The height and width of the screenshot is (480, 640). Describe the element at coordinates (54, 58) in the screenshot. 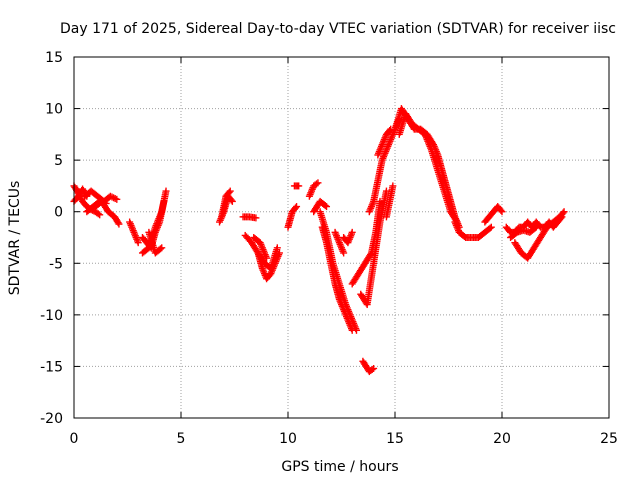

I see `y-tick-label: 15` at that location.